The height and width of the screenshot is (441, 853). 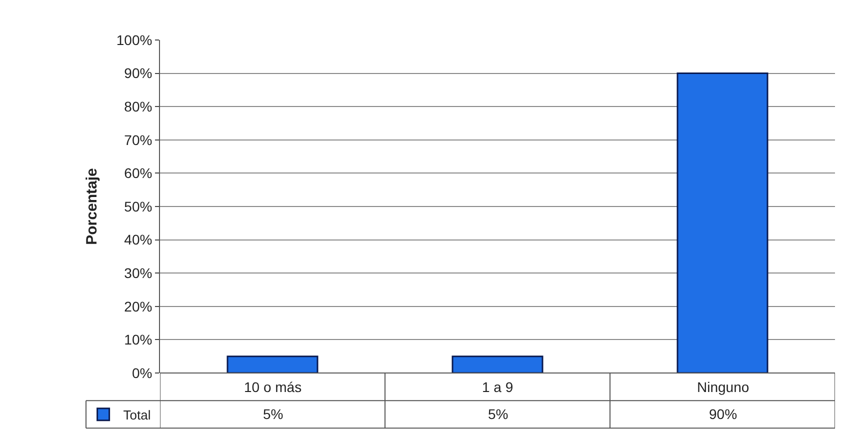 I want to click on y-tick-label: 0%, so click(x=142, y=372).